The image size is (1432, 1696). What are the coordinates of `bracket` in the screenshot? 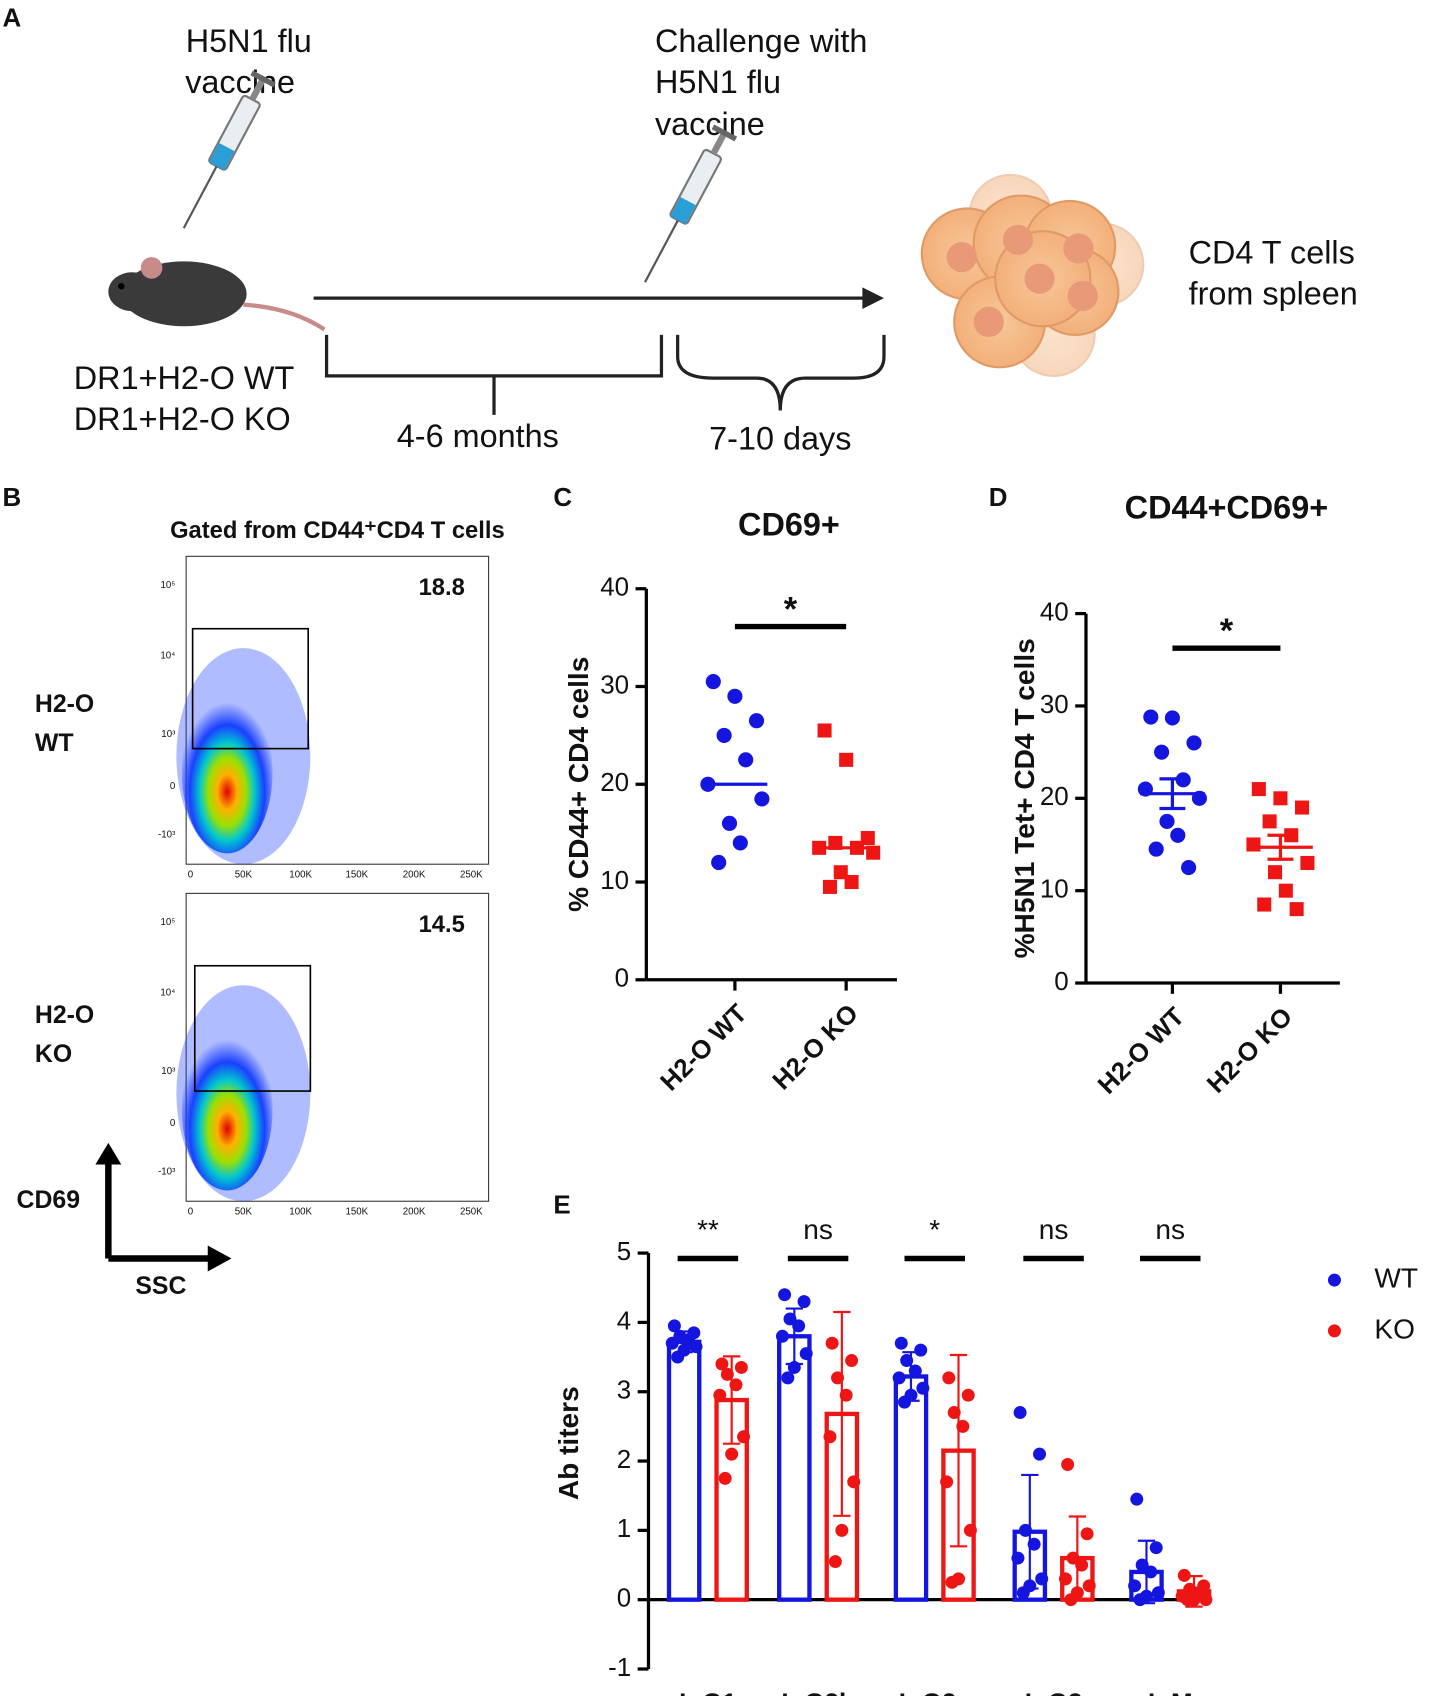 It's located at (781, 372).